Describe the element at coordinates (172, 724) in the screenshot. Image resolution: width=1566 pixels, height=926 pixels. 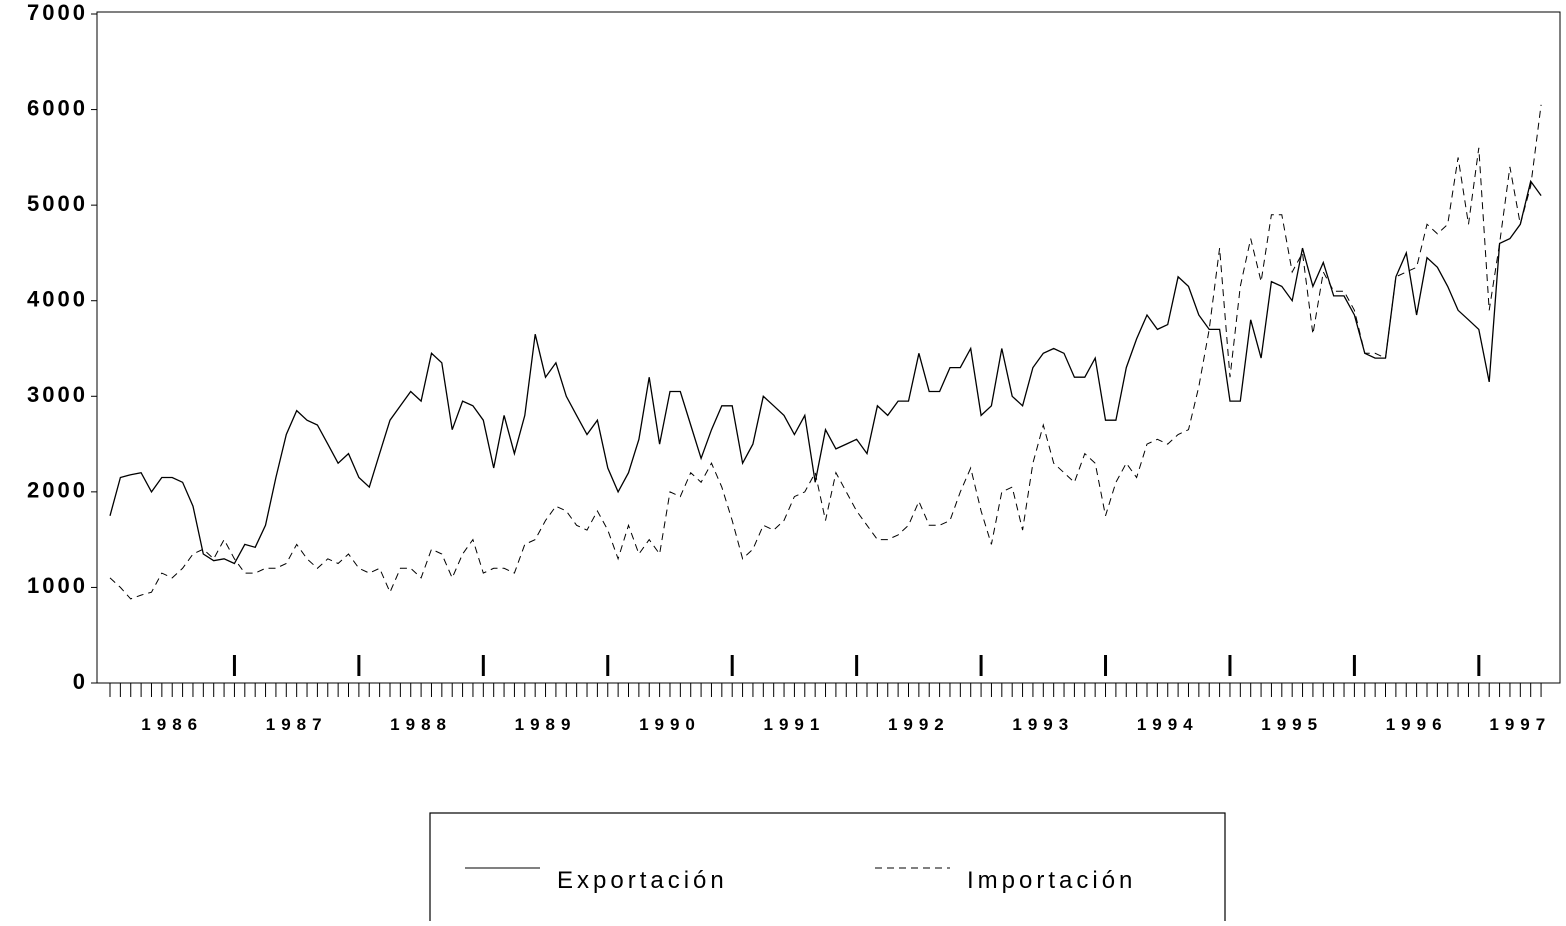
I see `x-tick-label: 1986` at that location.